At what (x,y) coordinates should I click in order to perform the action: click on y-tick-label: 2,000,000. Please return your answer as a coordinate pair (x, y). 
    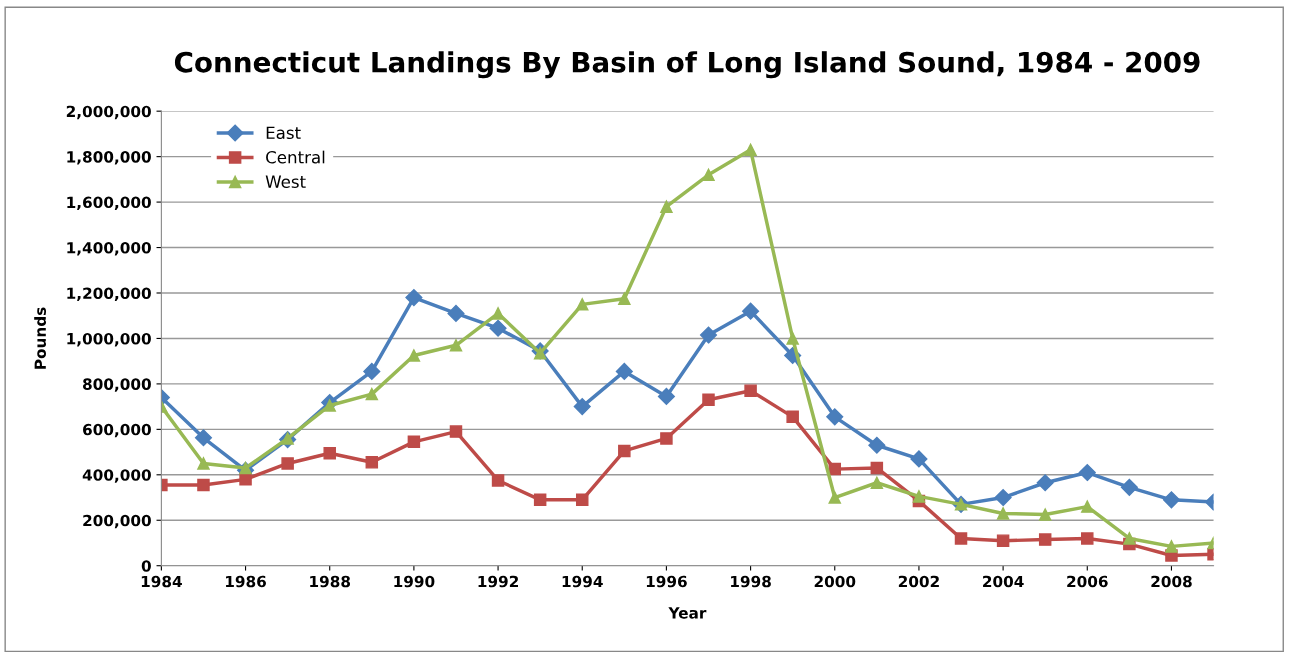
    Looking at the image, I should click on (108, 112).